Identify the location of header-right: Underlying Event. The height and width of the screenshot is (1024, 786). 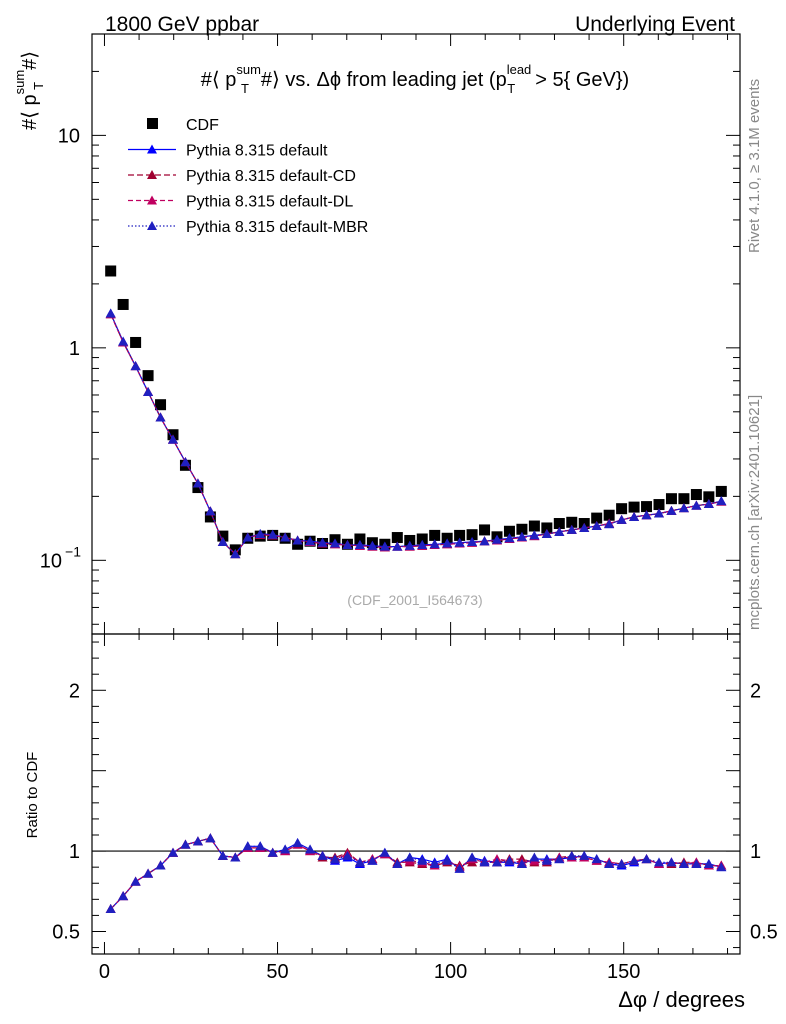
(655, 24).